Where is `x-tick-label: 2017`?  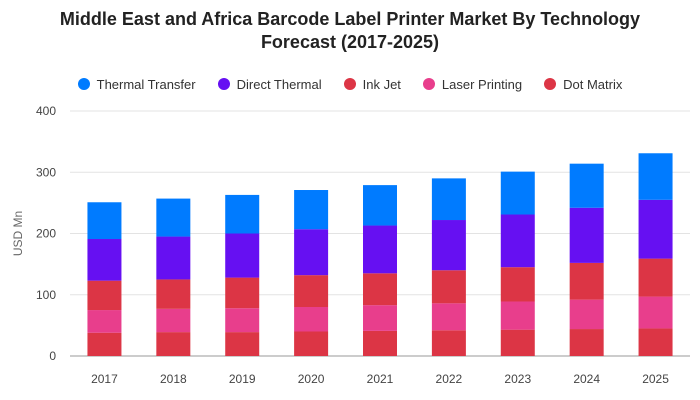
x-tick-label: 2017 is located at coordinates (104, 379).